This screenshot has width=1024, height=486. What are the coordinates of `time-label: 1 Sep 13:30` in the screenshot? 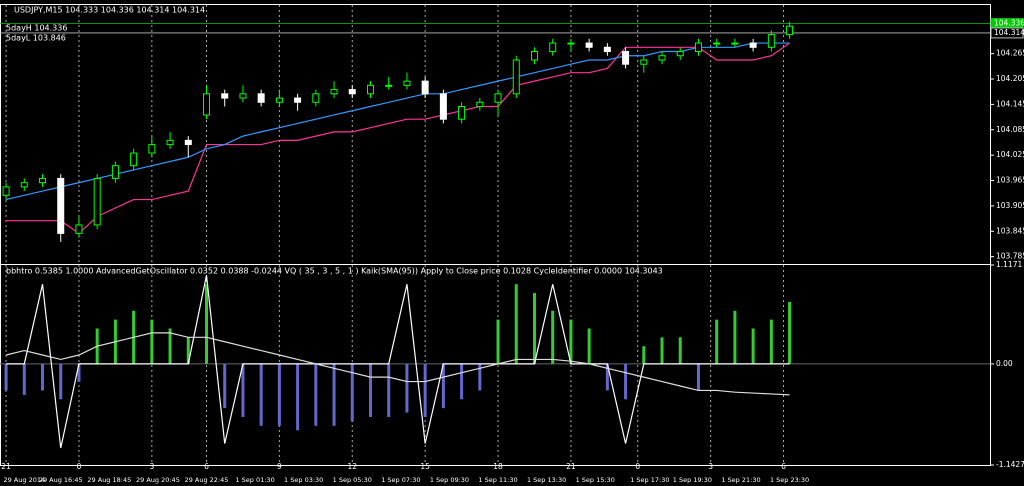 It's located at (546, 480).